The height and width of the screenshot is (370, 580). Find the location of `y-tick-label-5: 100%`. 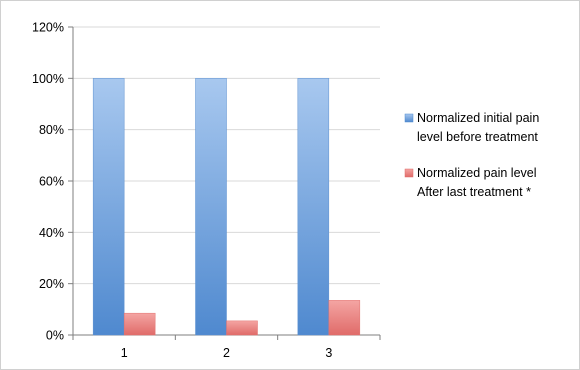

y-tick-label-5: 100% is located at coordinates (48, 79).